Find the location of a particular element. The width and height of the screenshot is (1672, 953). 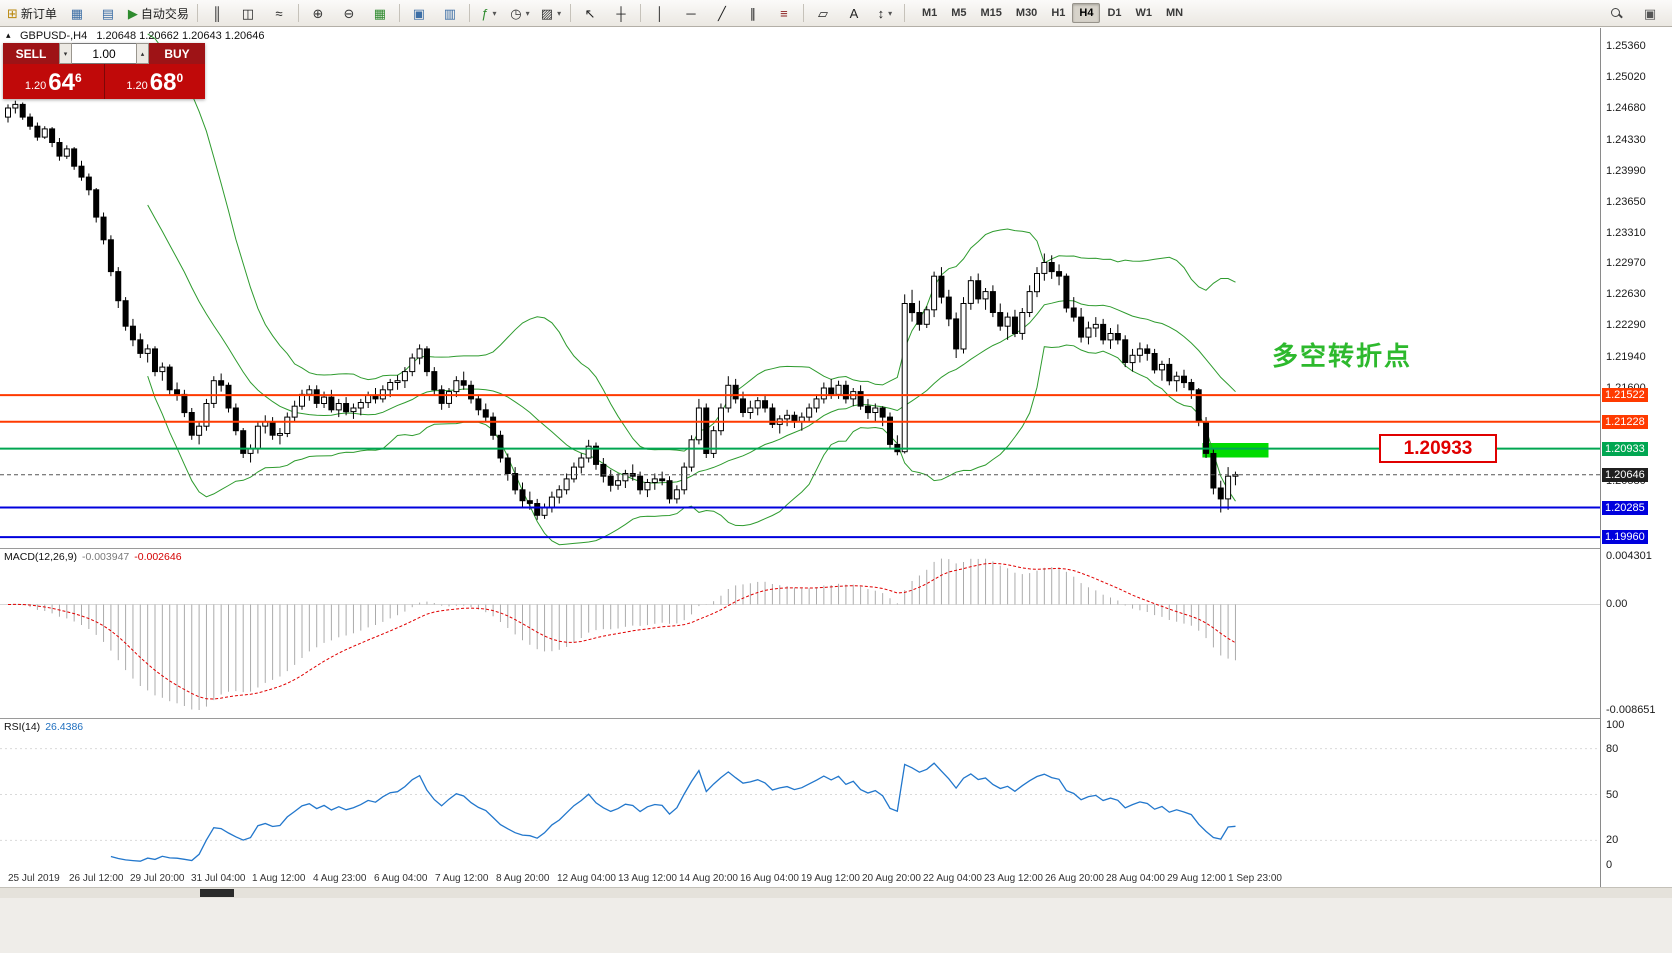

grid-button: ▦ is located at coordinates (380, 13).